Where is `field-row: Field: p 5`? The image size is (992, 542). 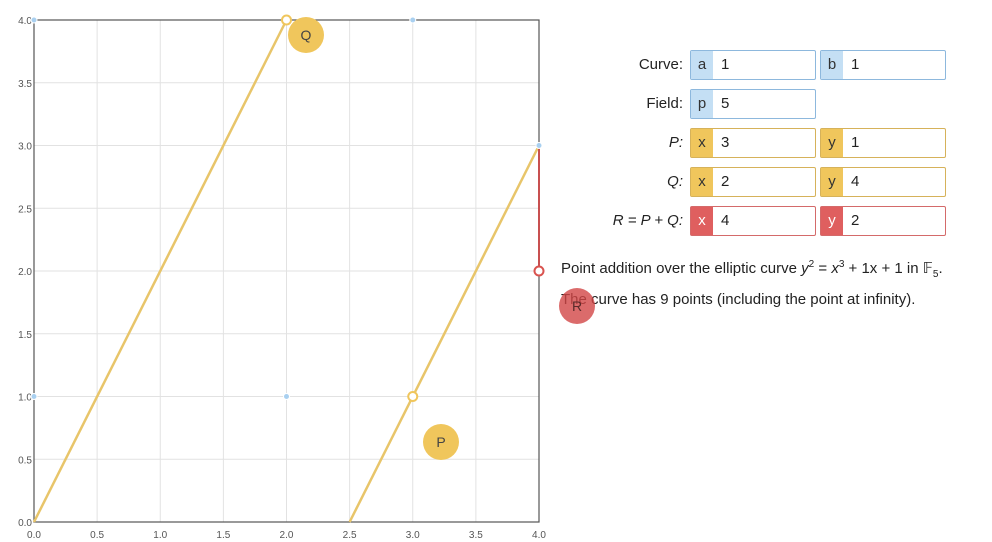 field-row: Field: p 5 is located at coordinates (770, 104).